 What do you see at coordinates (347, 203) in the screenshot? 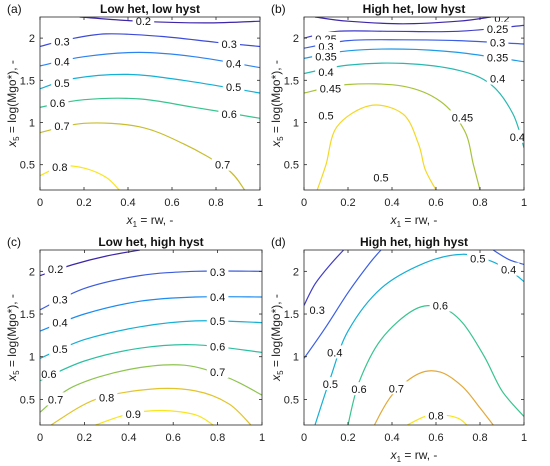
I see `x-tick-label: 0.2` at bounding box center [347, 203].